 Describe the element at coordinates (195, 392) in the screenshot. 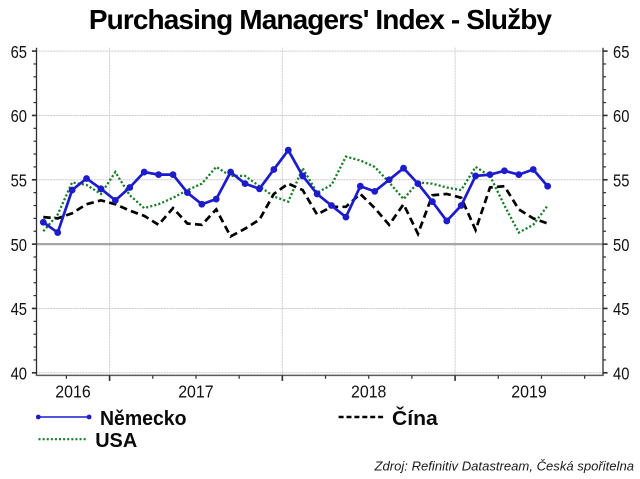

I see `svg-text: 2017` at that location.